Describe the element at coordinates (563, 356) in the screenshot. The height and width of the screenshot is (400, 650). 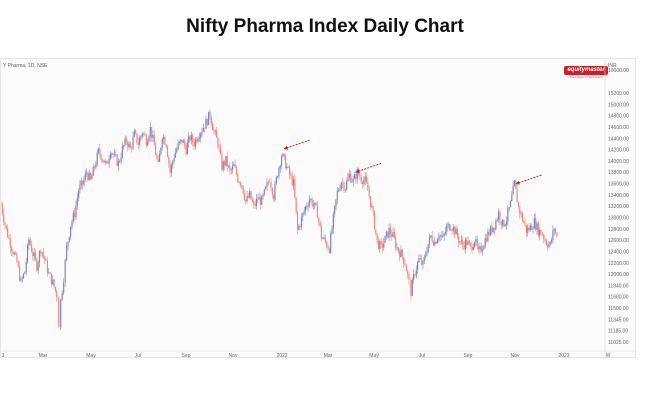
I see `x-tick-label: 2023` at that location.